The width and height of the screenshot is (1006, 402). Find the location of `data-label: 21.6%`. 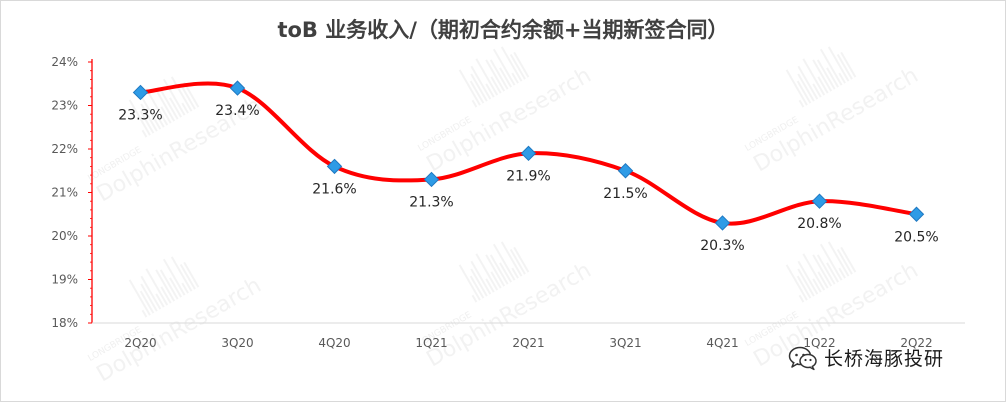

data-label: 21.6% is located at coordinates (334, 189).